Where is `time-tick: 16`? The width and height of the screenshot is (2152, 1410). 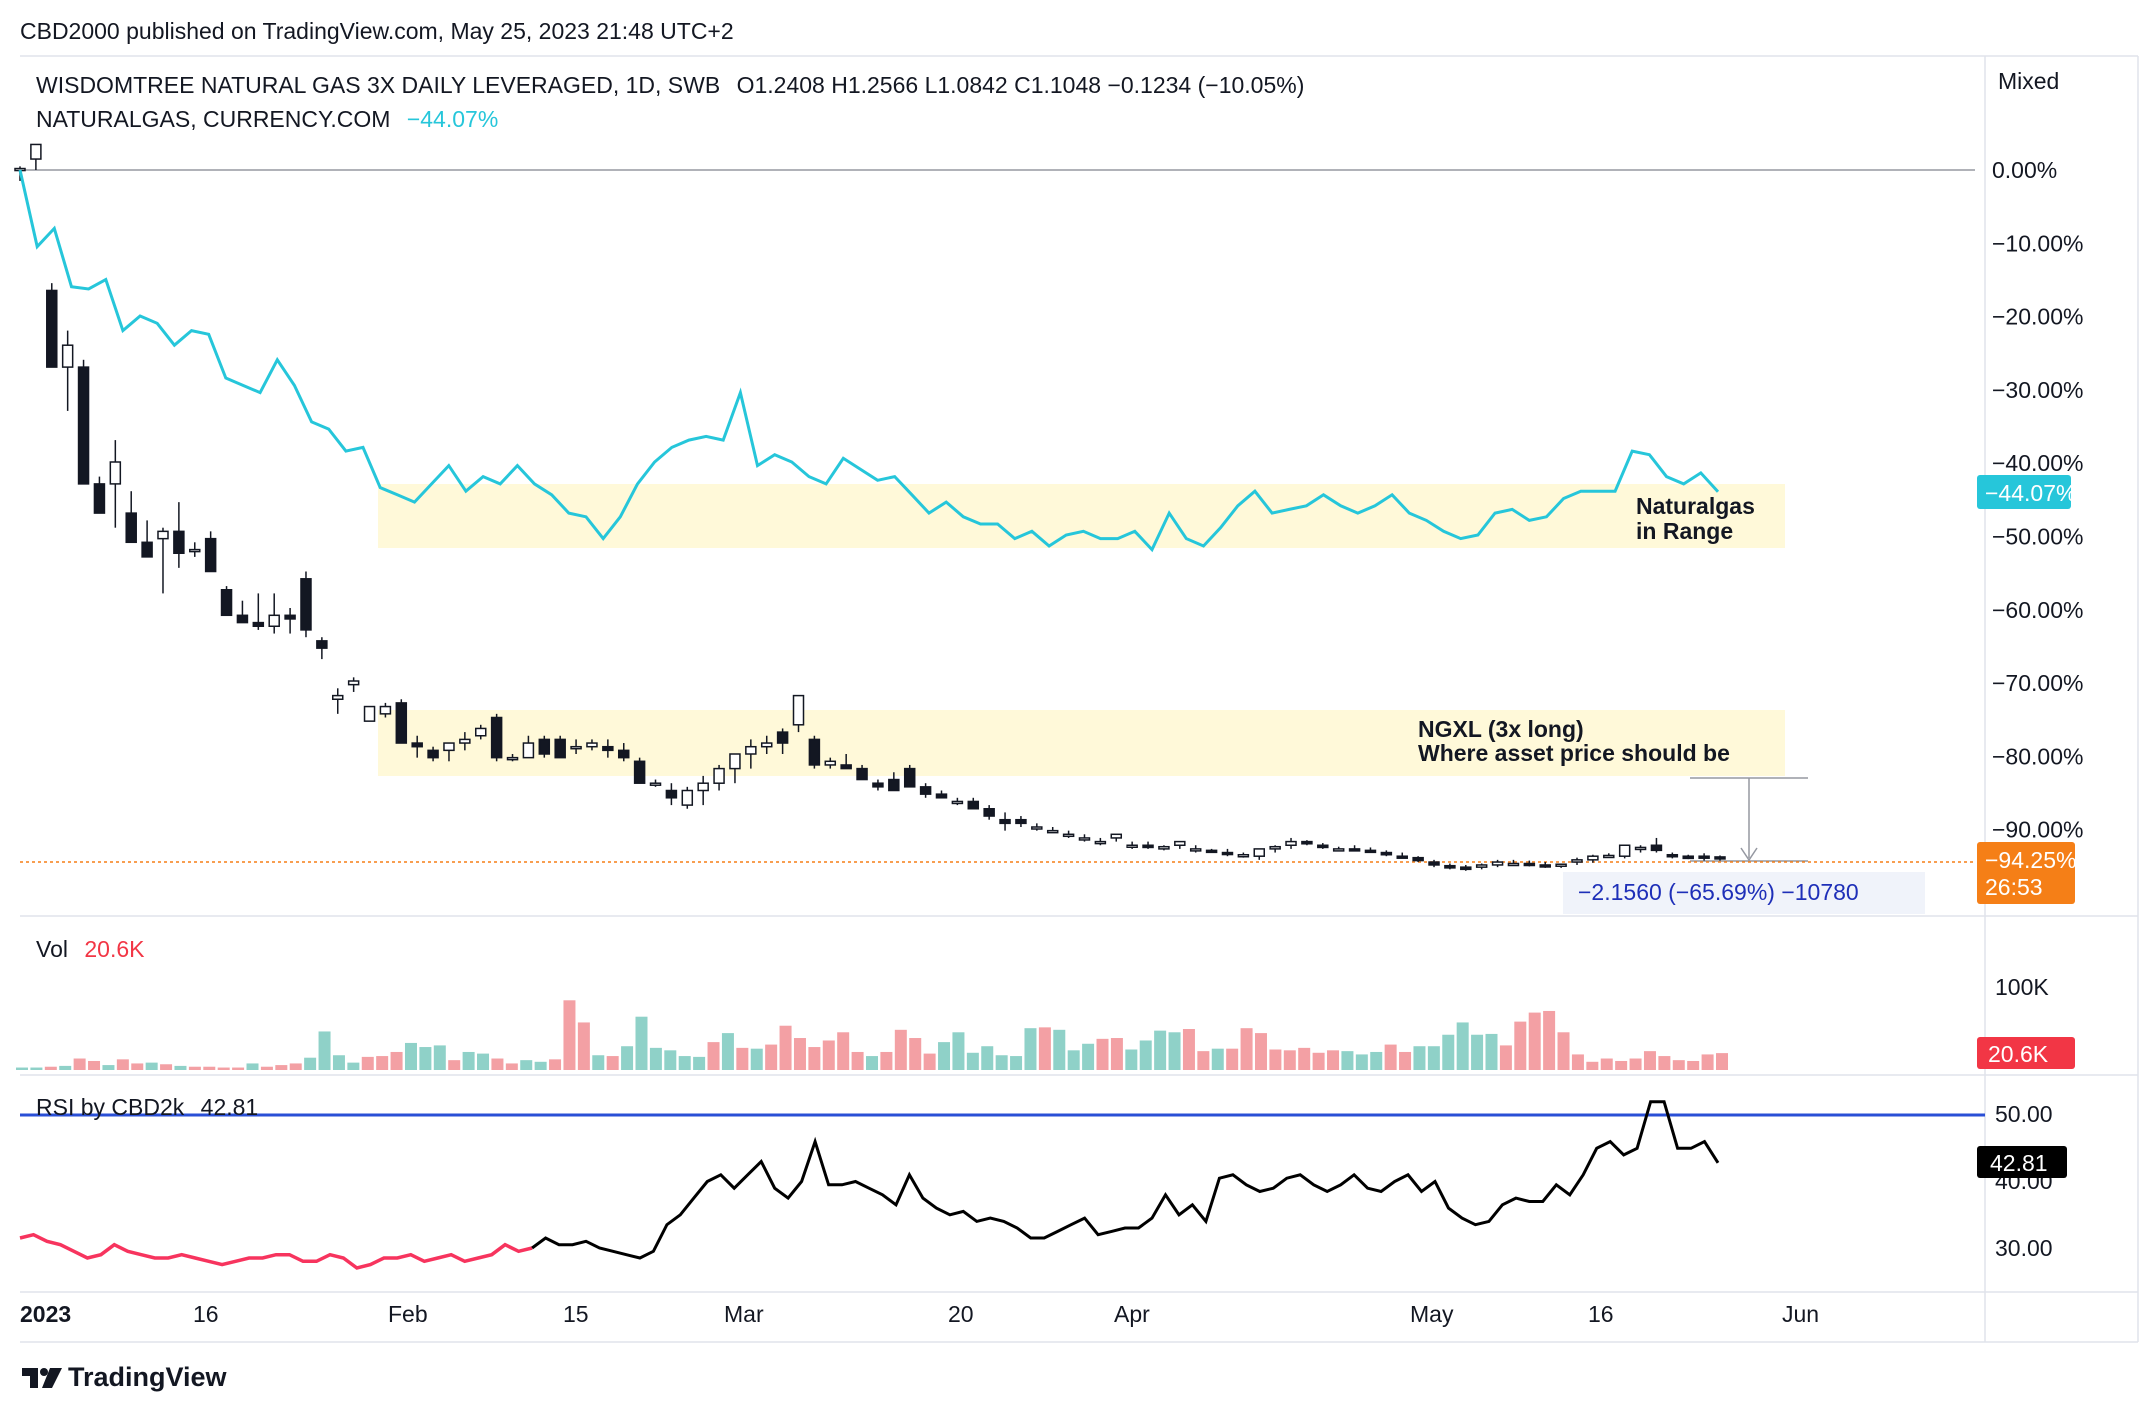 time-tick: 16 is located at coordinates (1601, 1314).